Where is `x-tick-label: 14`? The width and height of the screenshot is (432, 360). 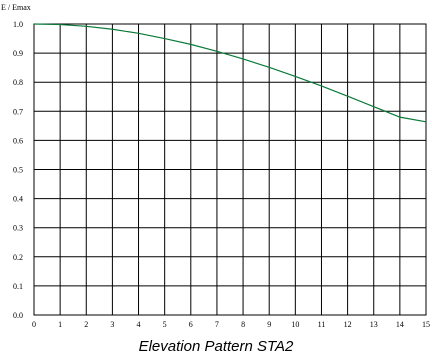 x-tick-label: 14 is located at coordinates (400, 324).